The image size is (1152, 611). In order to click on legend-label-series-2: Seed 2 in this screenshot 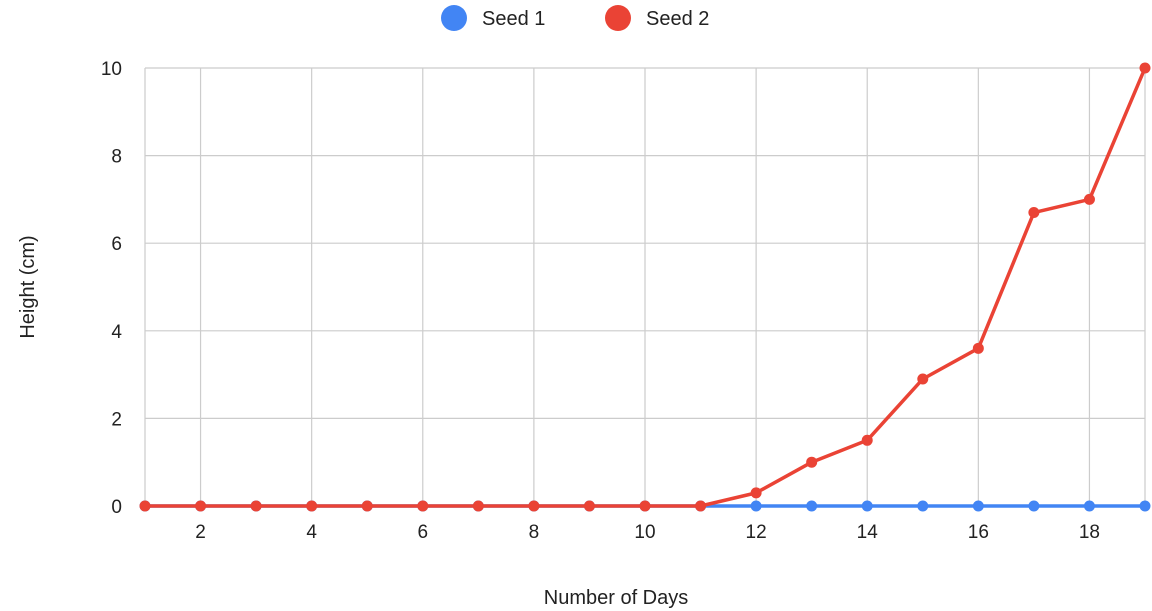, I will do `click(677, 19)`.